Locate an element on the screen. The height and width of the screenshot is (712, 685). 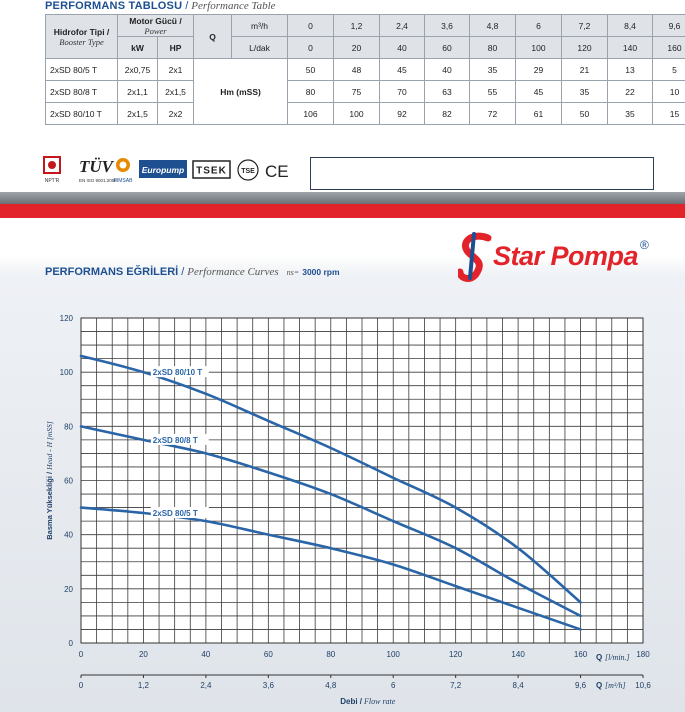
y-tick-label: 20 is located at coordinates (68, 589).